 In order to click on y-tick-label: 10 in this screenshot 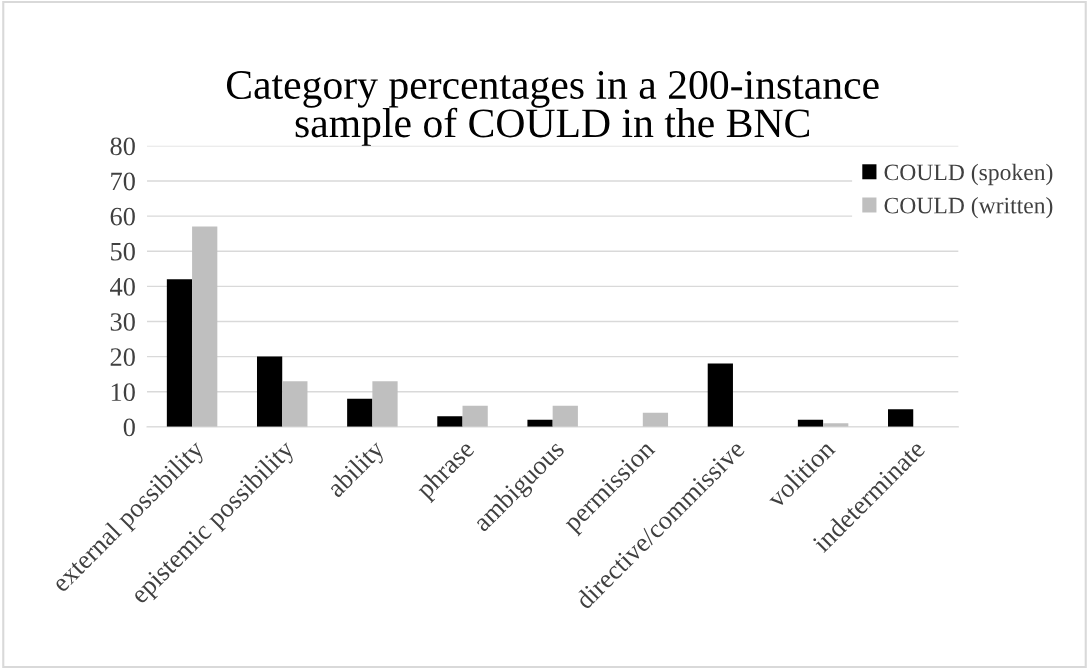, I will do `click(123, 392)`.